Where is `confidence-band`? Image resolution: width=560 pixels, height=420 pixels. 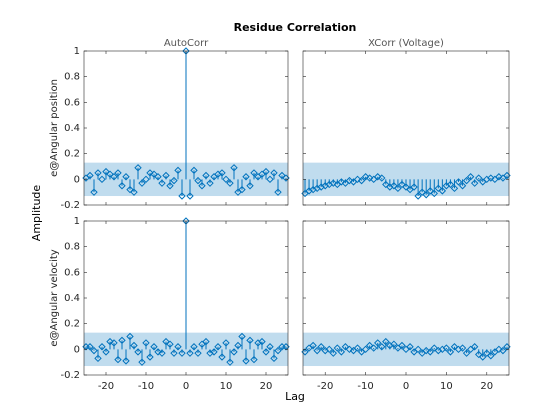
confidence-band is located at coordinates (406, 349).